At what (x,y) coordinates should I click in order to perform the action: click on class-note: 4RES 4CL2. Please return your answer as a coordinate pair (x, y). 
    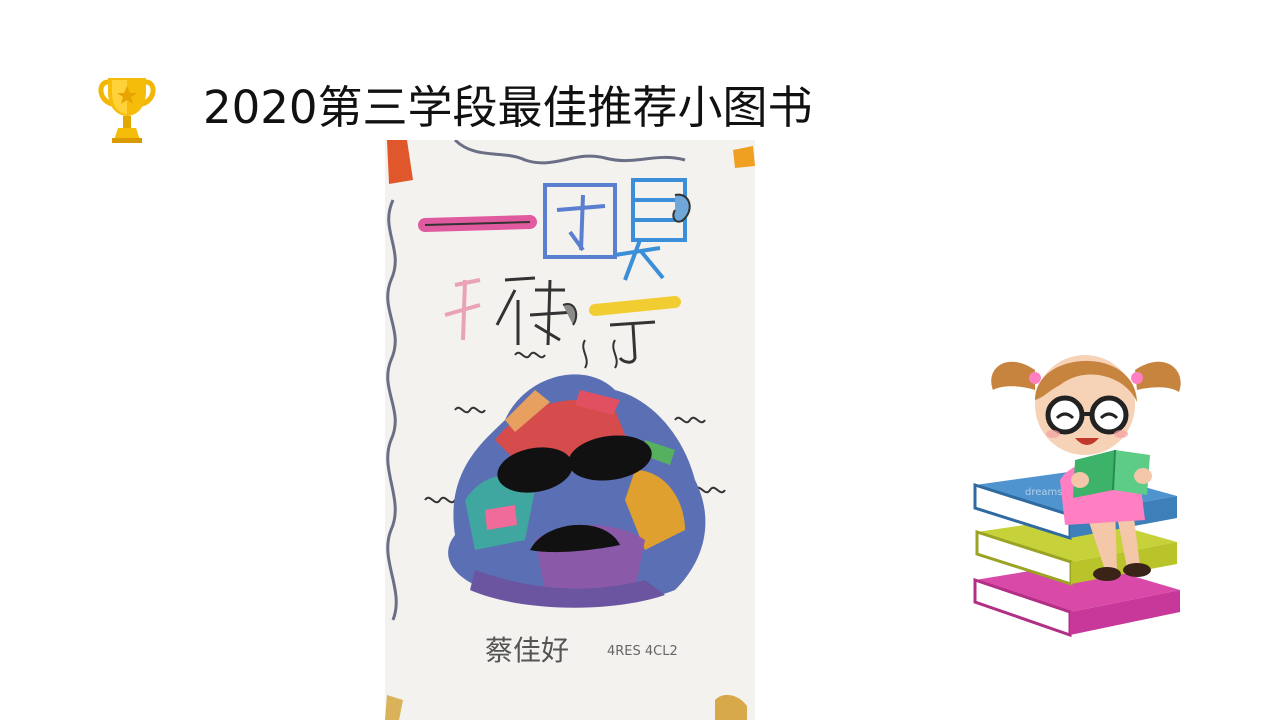
    Looking at the image, I should click on (642, 651).